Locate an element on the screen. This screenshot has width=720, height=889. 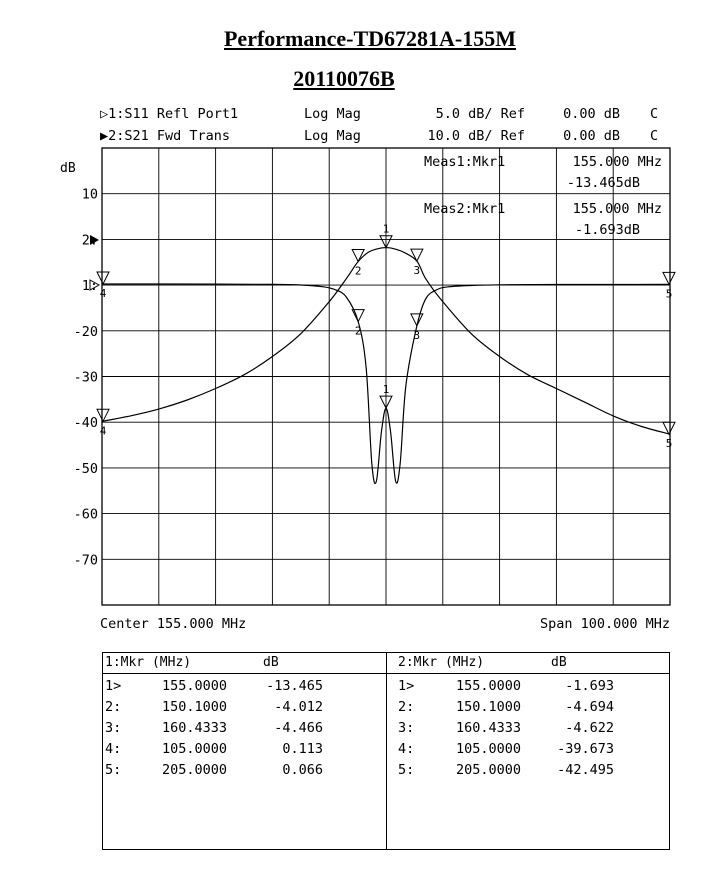
table-row: 2: 150.1000 -4.694 is located at coordinates (527, 707).